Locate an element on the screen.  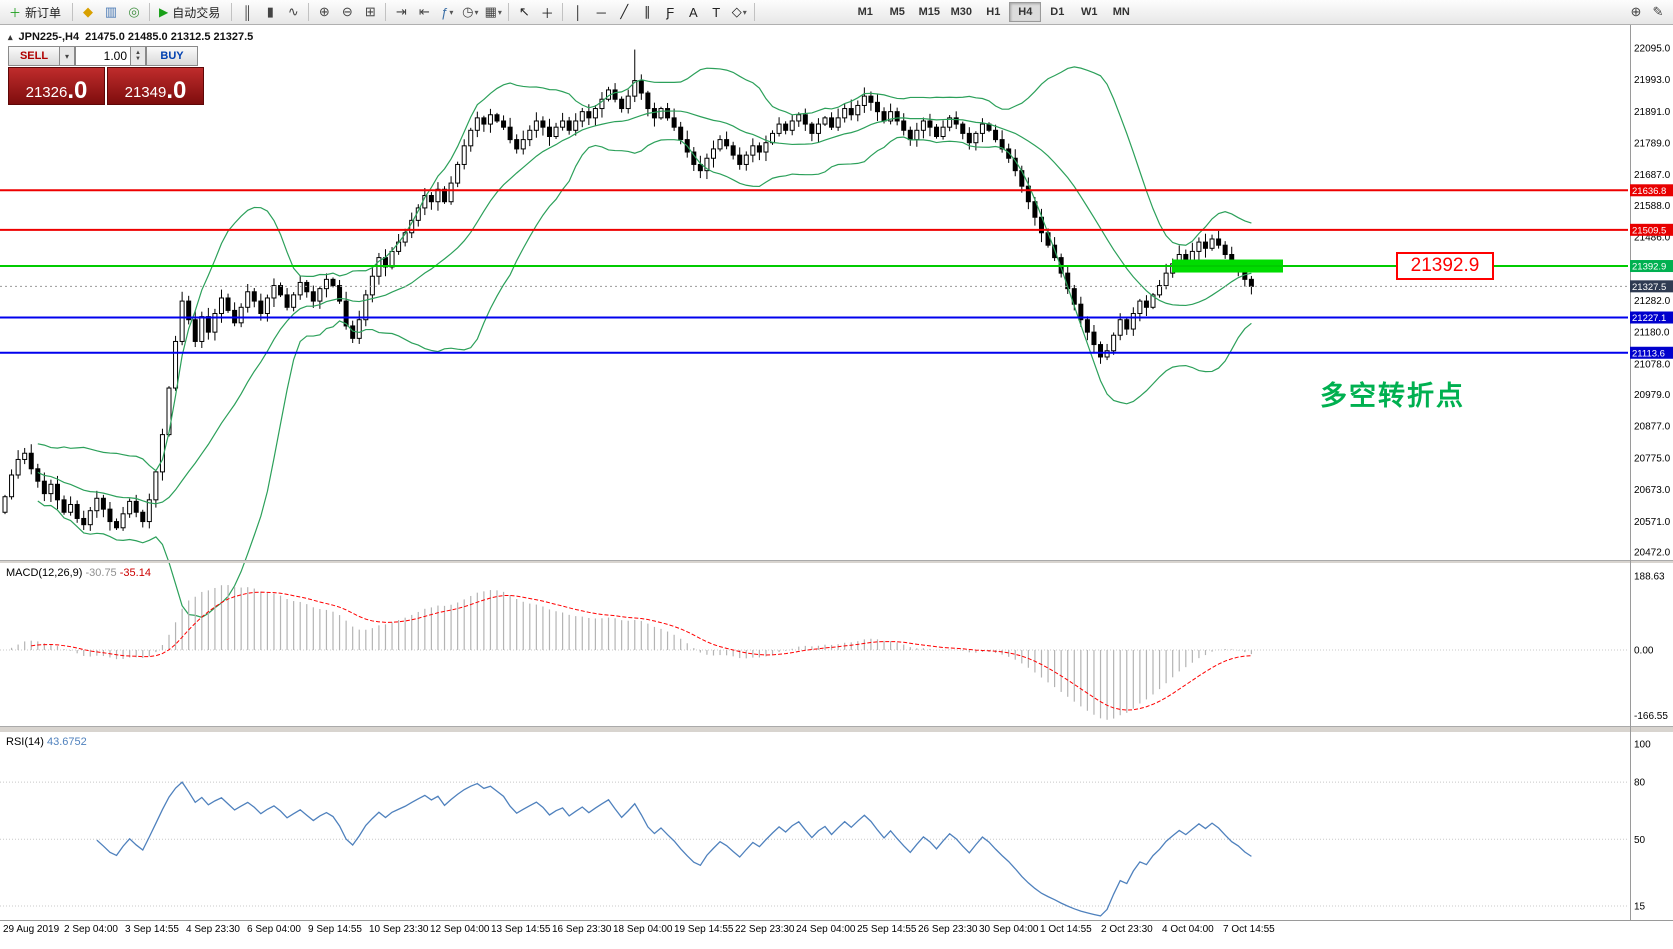
date-label: 19 Sep 14:55 is located at coordinates (704, 929).